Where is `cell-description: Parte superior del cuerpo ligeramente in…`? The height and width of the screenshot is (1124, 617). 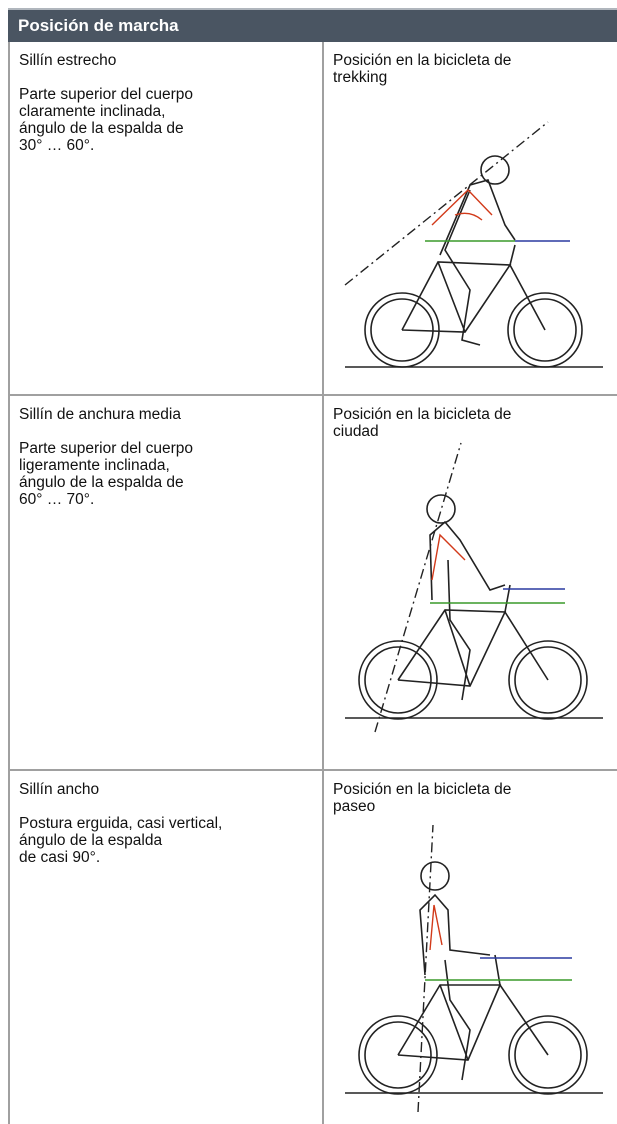
cell-description: Parte superior del cuerpo ligeramente in… is located at coordinates (166, 474).